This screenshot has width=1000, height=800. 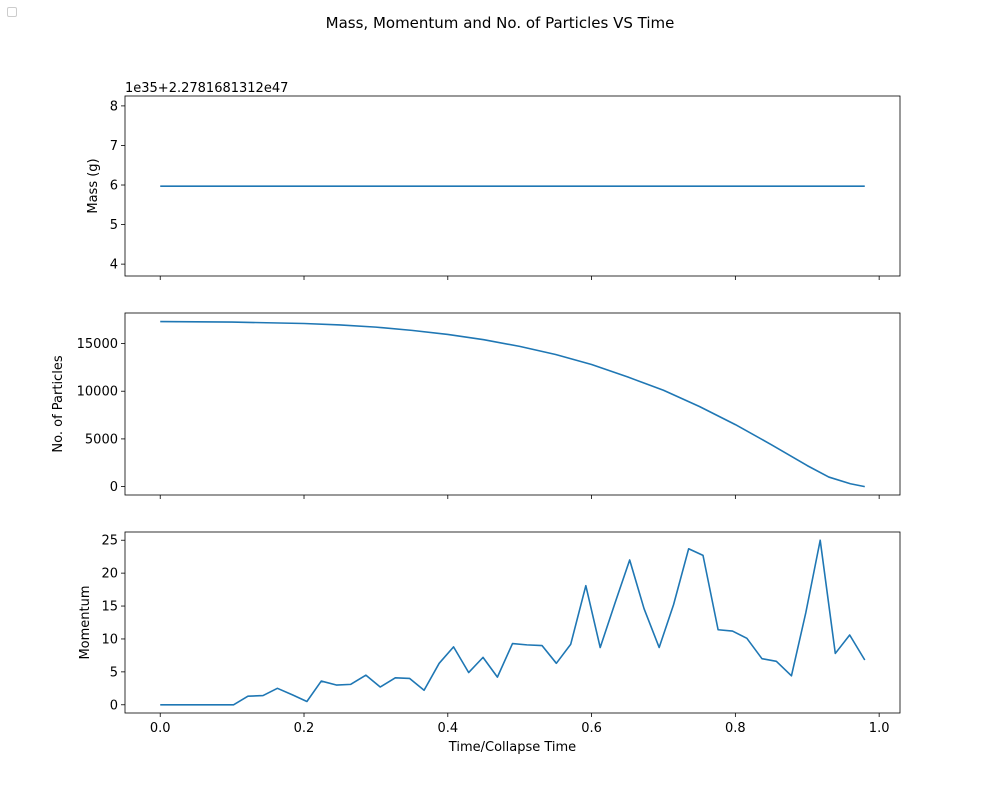 What do you see at coordinates (114, 265) in the screenshot?
I see `y-tick-label: 4` at bounding box center [114, 265].